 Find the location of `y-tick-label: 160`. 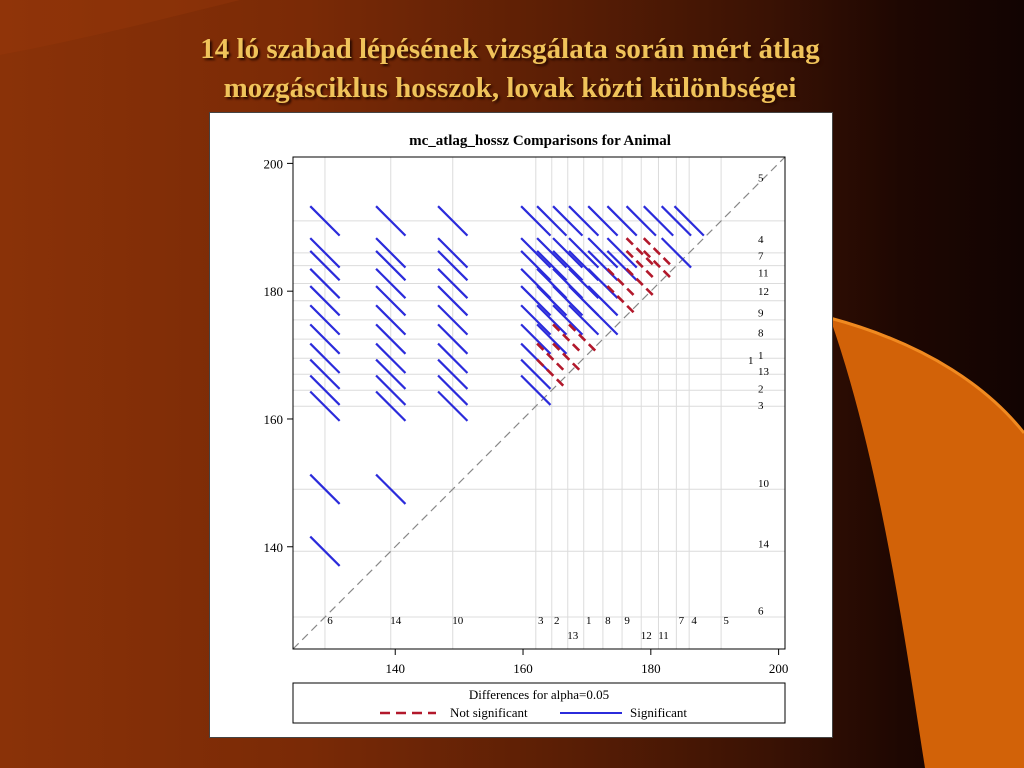

y-tick-label: 160 is located at coordinates (274, 419).